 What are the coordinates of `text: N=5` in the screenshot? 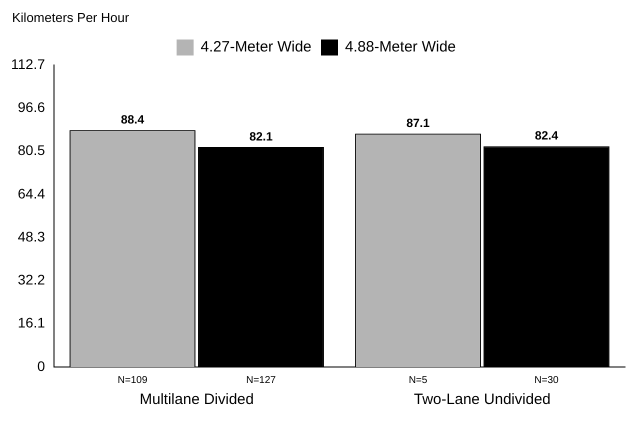 It's located at (418, 380).